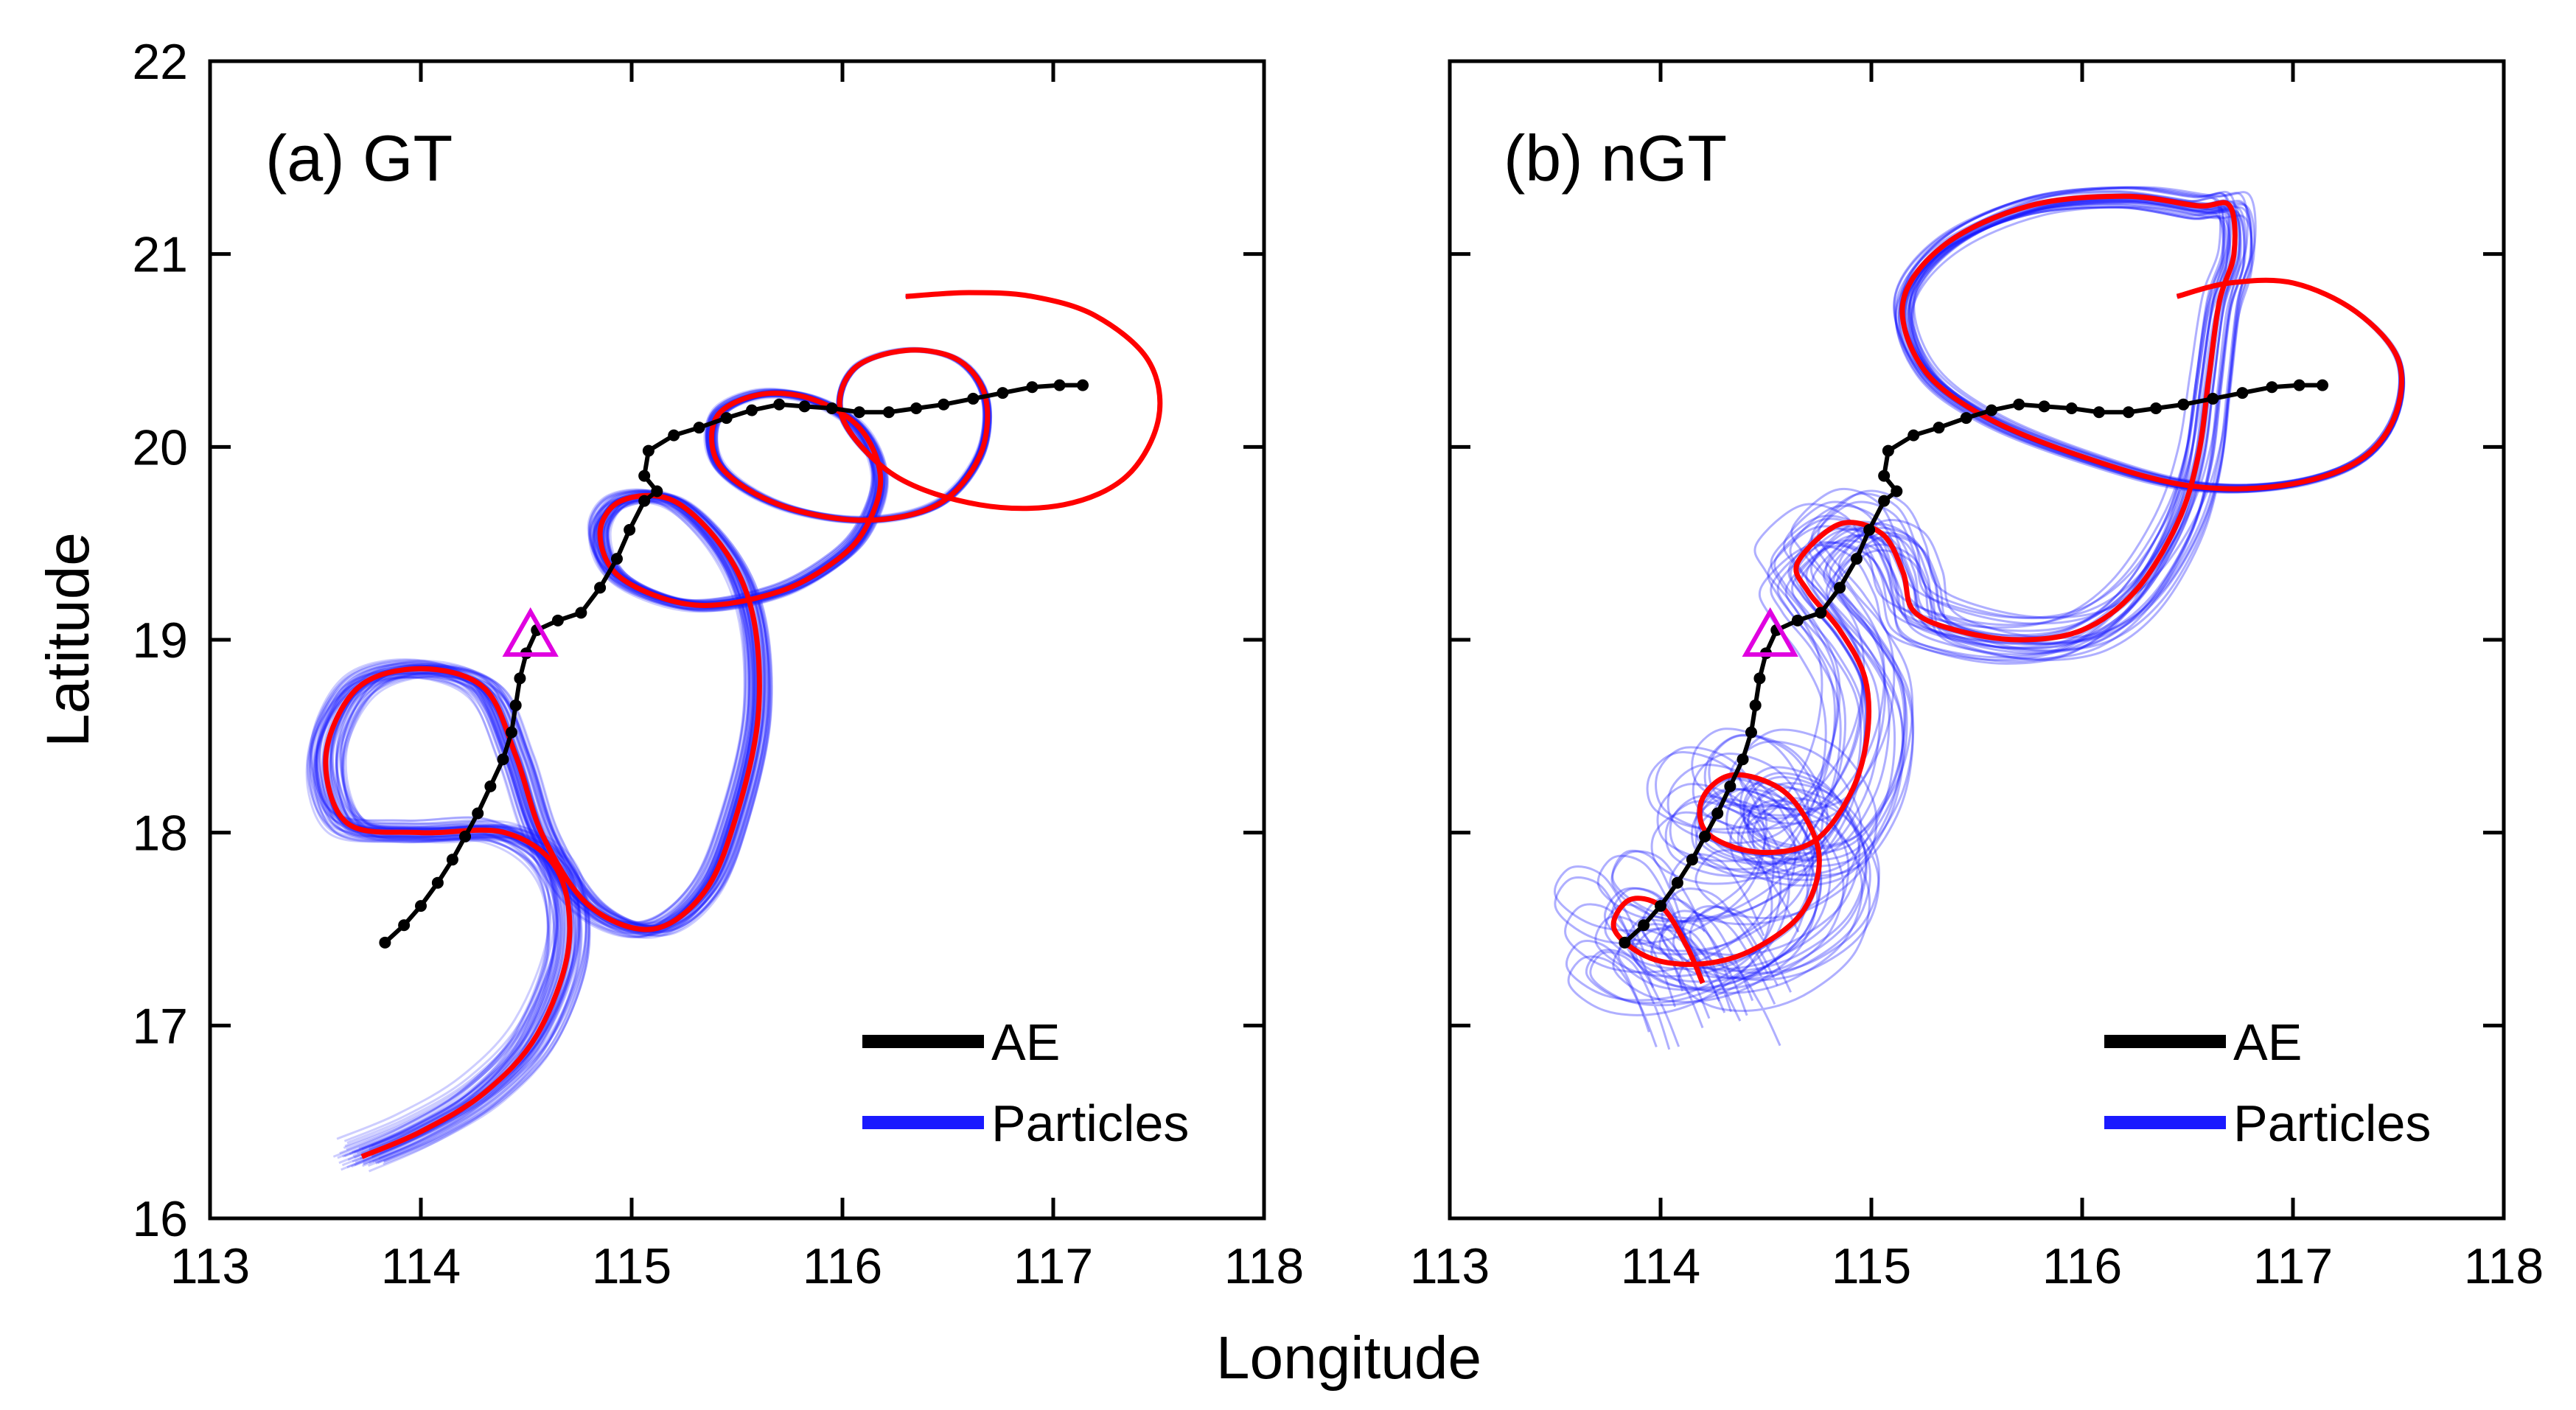 The width and height of the screenshot is (2576, 1410). Describe the element at coordinates (2267, 1082) in the screenshot. I see `legend-ngt: AE Particles` at that location.